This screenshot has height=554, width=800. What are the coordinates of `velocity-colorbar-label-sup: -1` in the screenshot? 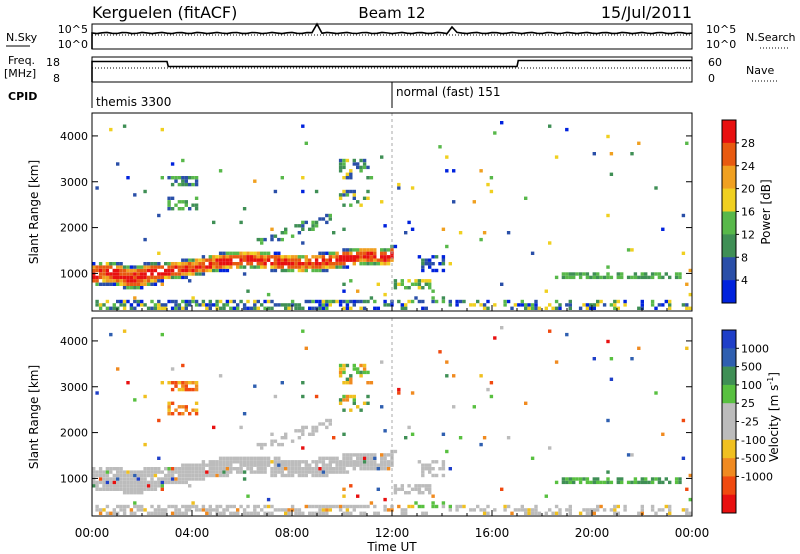 It's located at (770, 381).